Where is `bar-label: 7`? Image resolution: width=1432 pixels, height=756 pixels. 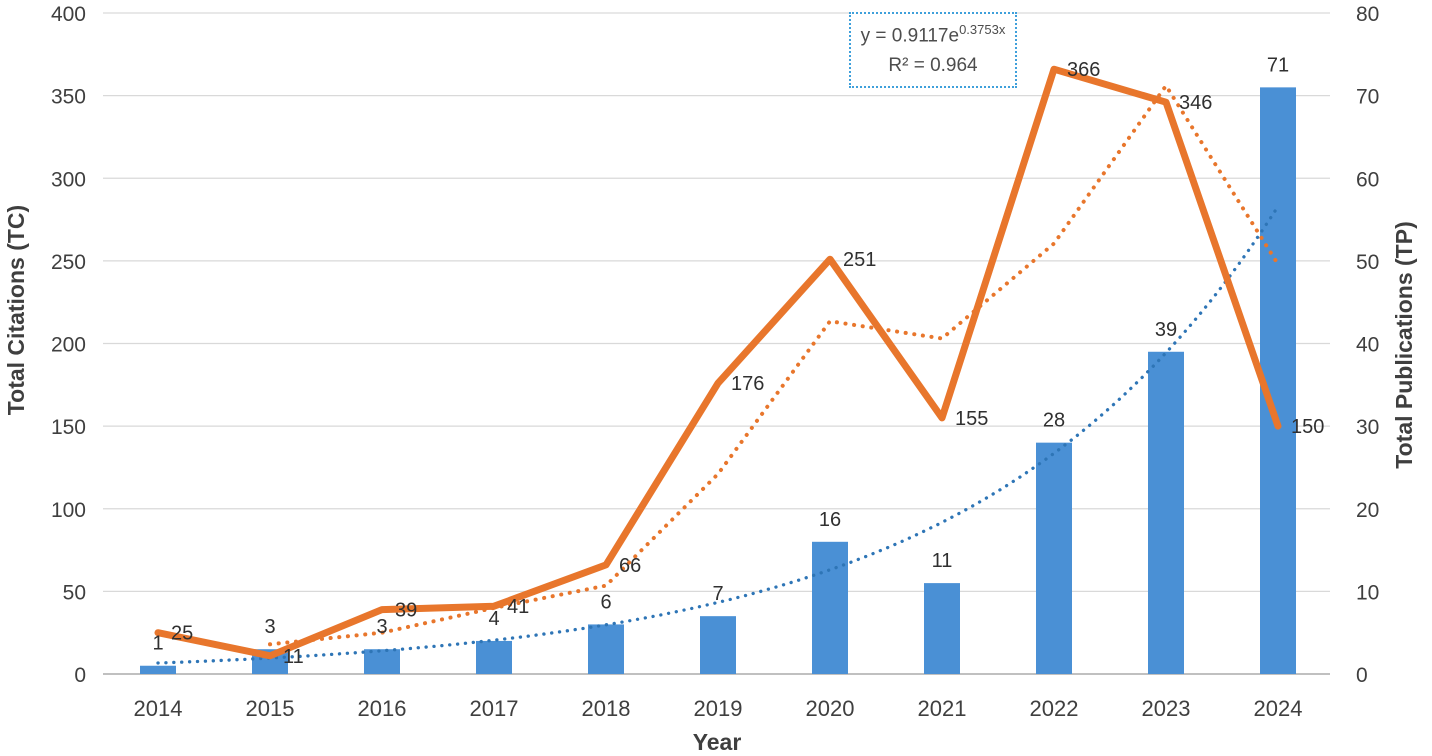
bar-label: 7 is located at coordinates (717, 594).